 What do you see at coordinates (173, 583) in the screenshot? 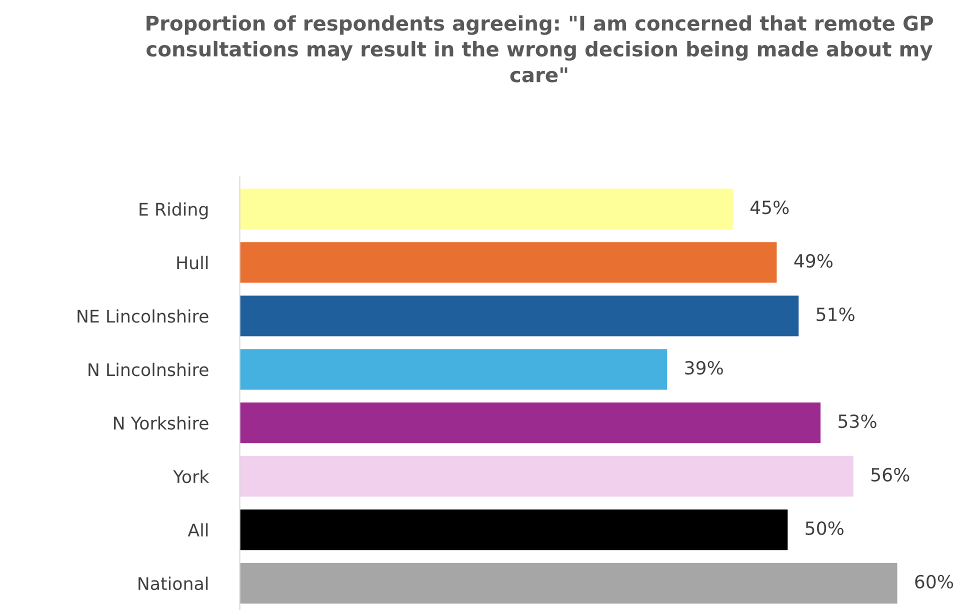
I see `y-tick-label: National` at bounding box center [173, 583].